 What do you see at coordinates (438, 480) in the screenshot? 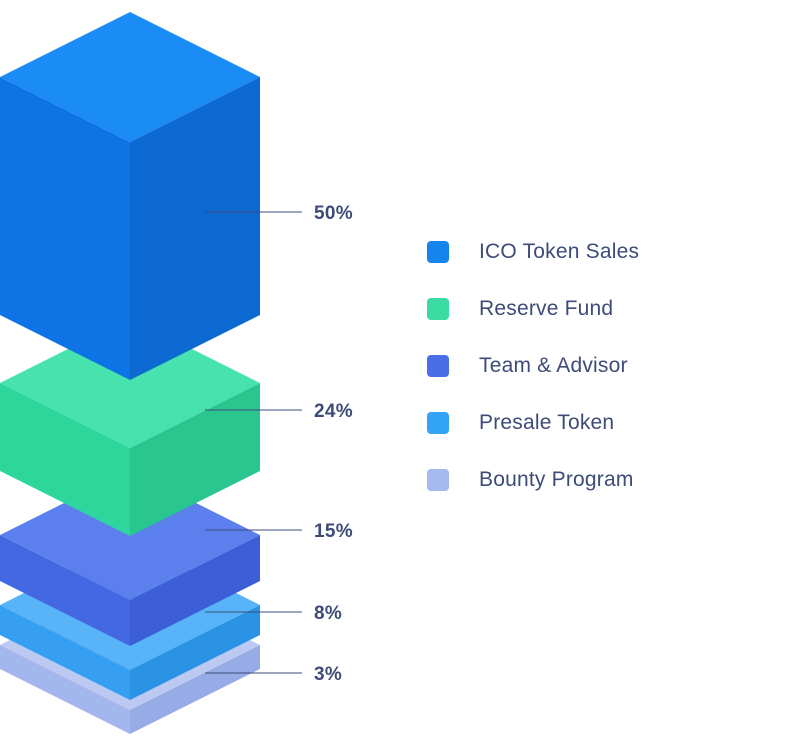
I see `legend-swatch-bounty-program` at bounding box center [438, 480].